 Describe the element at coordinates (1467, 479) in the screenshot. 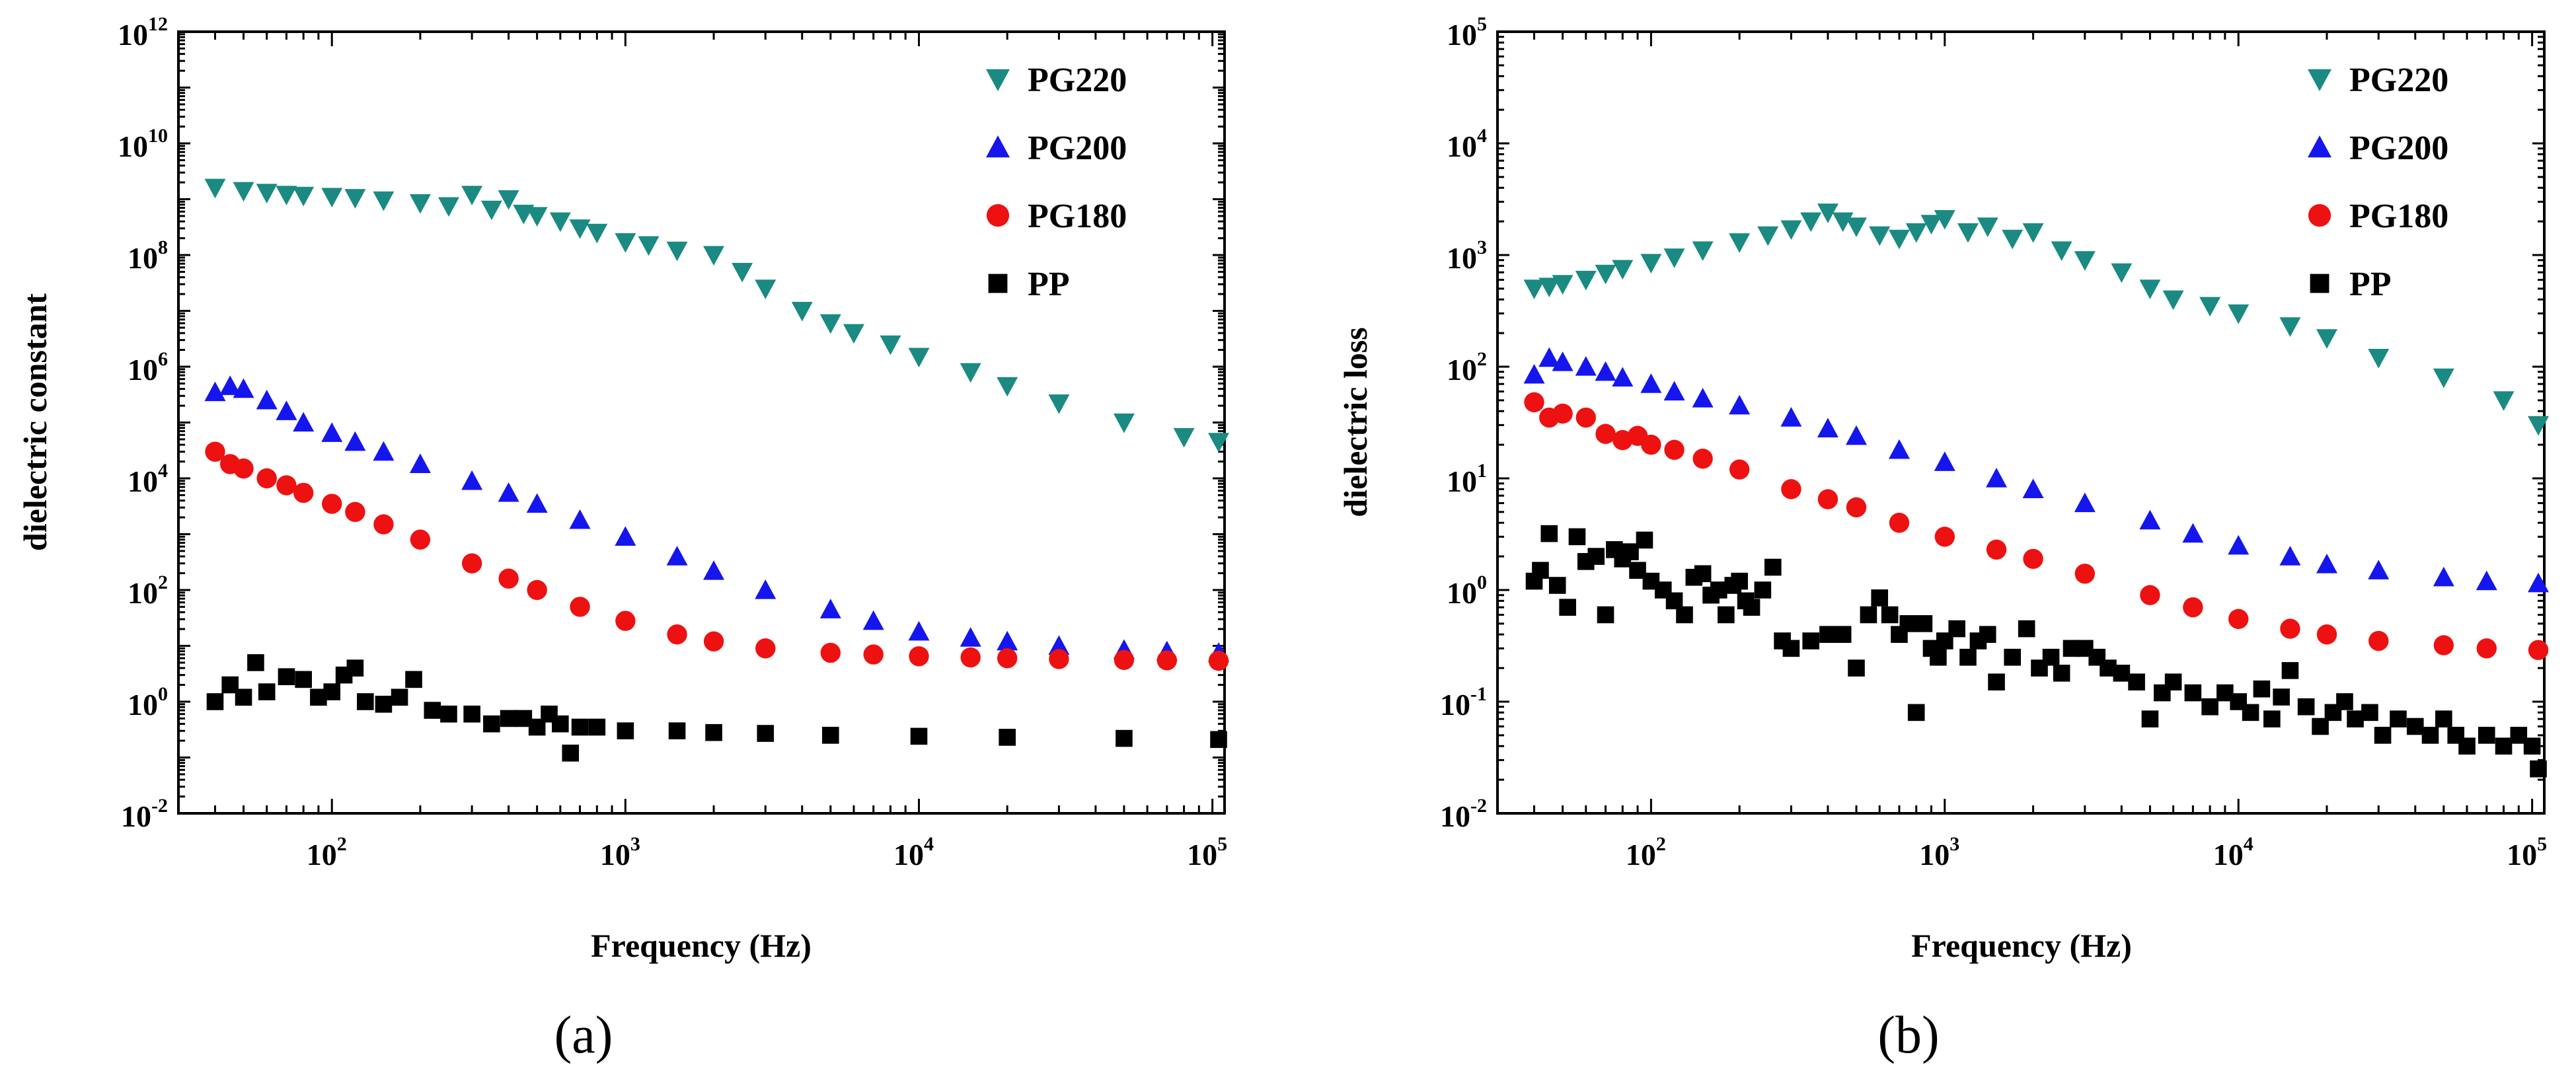

I see `y-tick-label: 10¹` at that location.